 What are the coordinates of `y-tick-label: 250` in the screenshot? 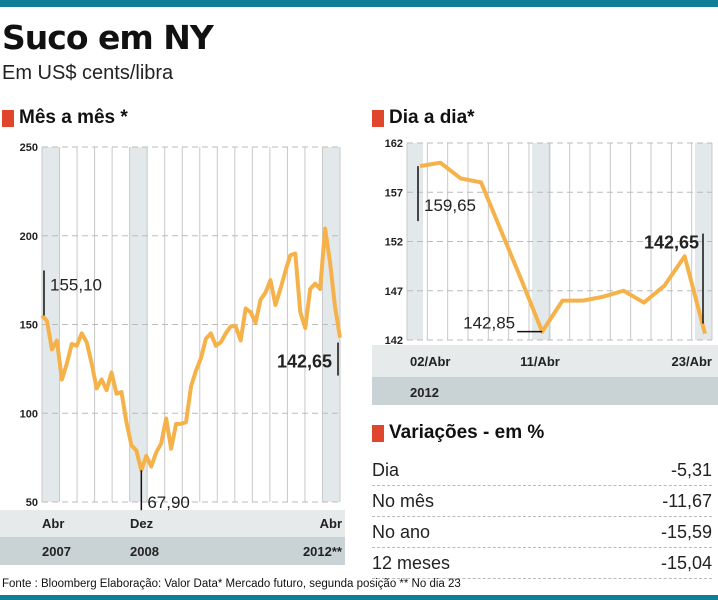 It's located at (29, 148).